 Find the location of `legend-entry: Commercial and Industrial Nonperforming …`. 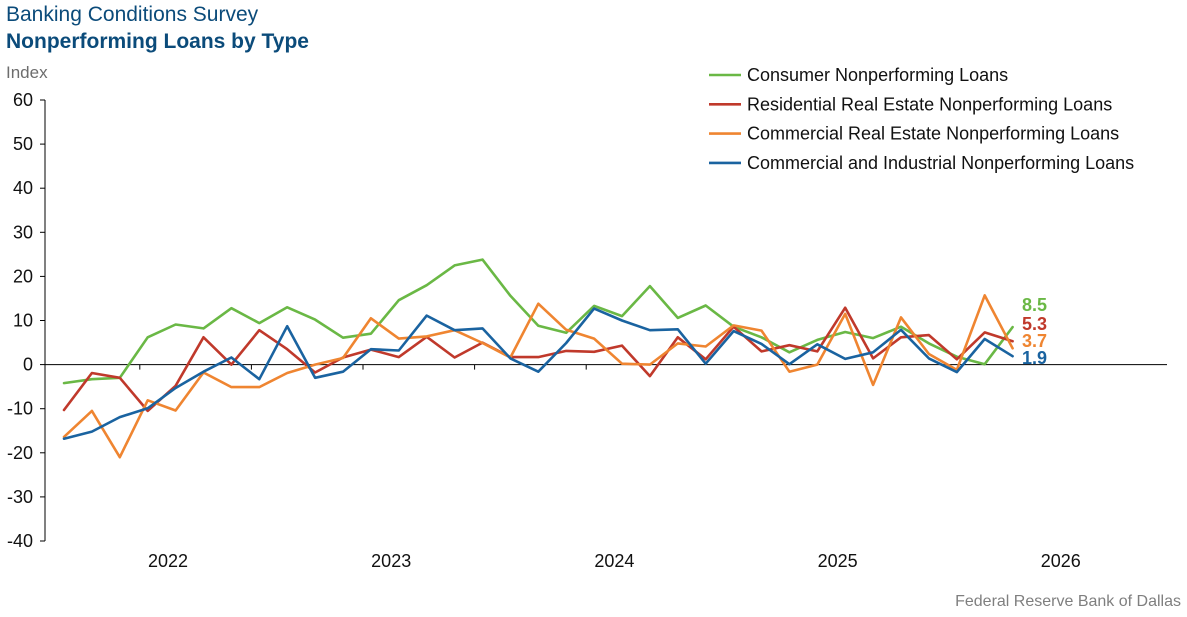

legend-entry: Commercial and Industrial Nonperforming … is located at coordinates (940, 163).